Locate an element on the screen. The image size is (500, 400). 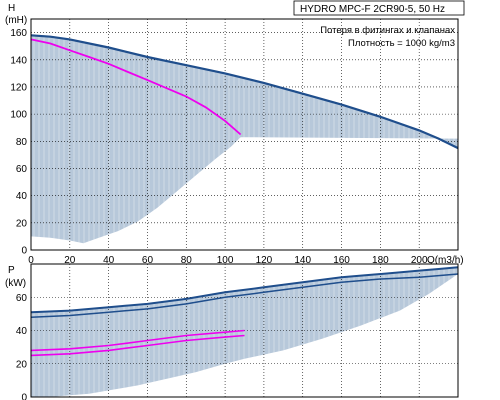
head-x-tick-label: 20 is located at coordinates (70, 260).